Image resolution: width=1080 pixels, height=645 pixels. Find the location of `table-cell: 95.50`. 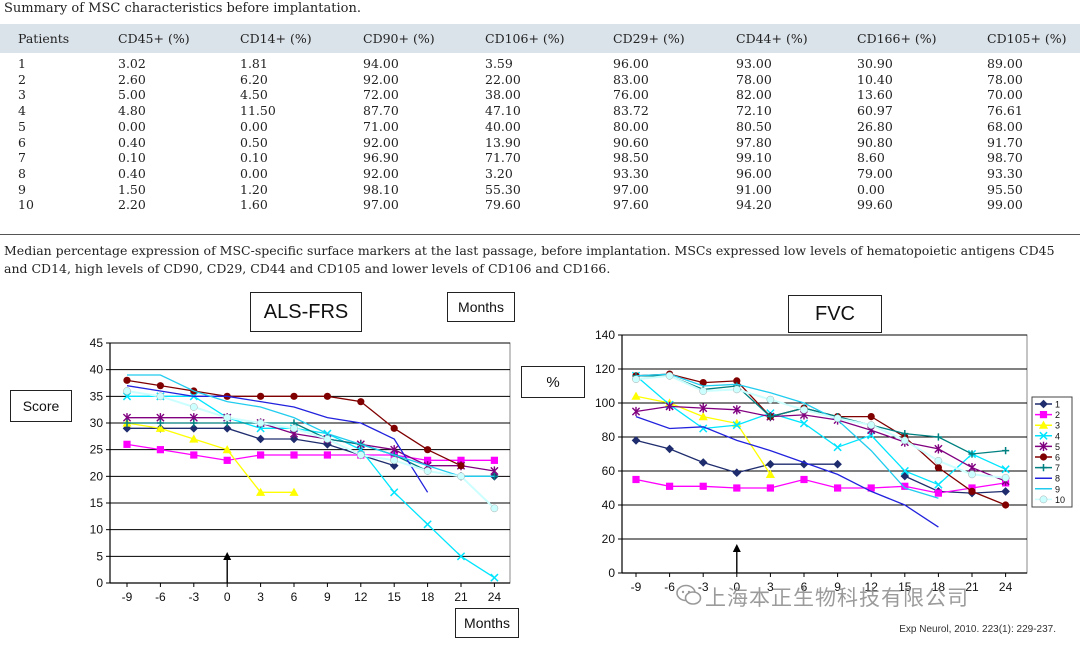

table-cell: 95.50 is located at coordinates (1005, 189).